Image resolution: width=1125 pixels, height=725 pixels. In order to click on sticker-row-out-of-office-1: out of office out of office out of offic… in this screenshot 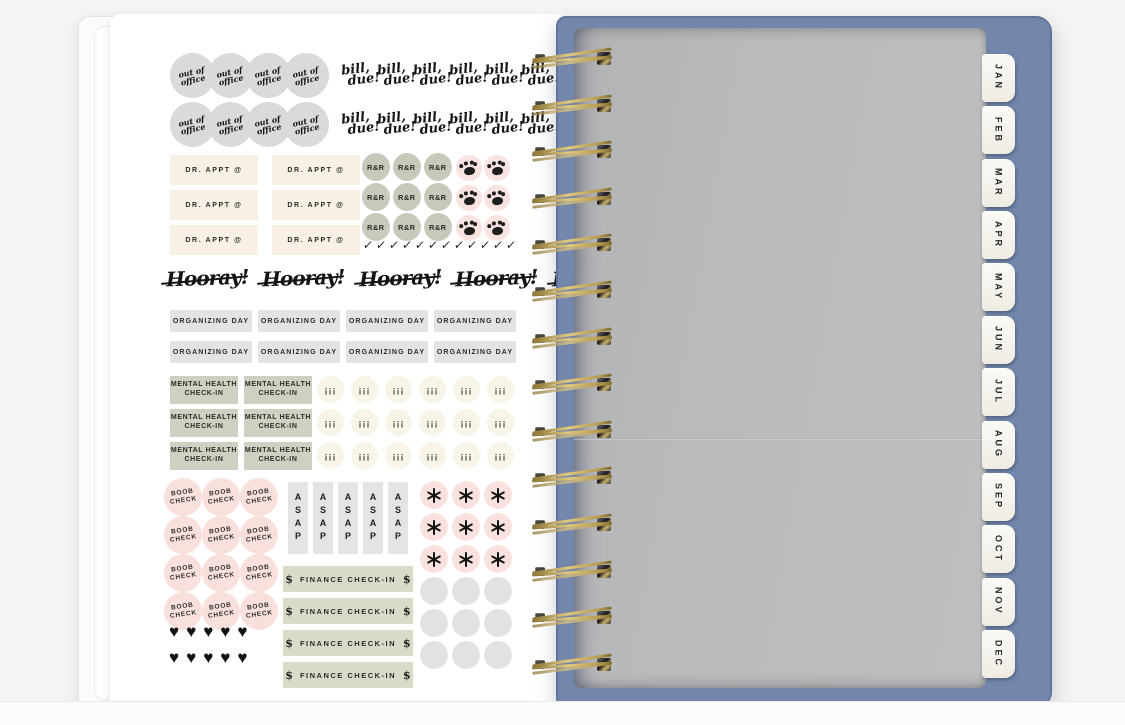, I will do `click(365, 75)`.